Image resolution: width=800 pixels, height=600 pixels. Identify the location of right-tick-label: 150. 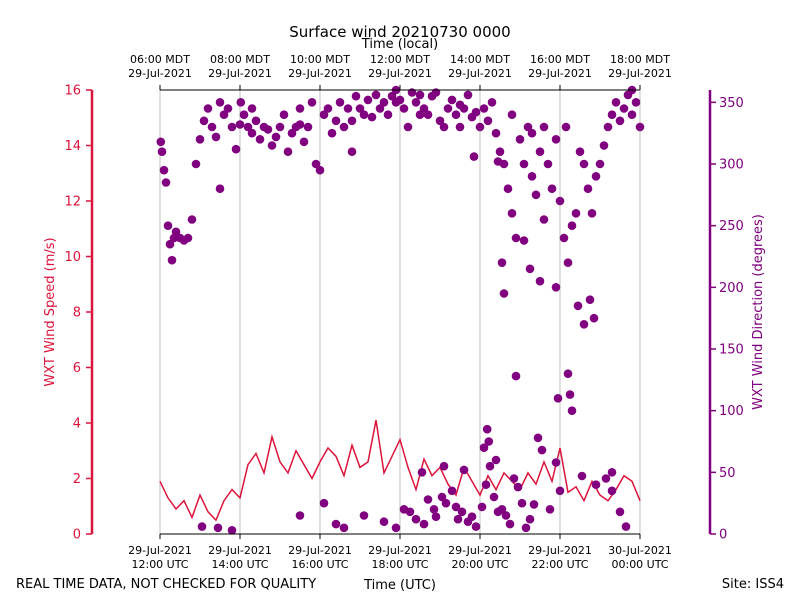
(731, 350).